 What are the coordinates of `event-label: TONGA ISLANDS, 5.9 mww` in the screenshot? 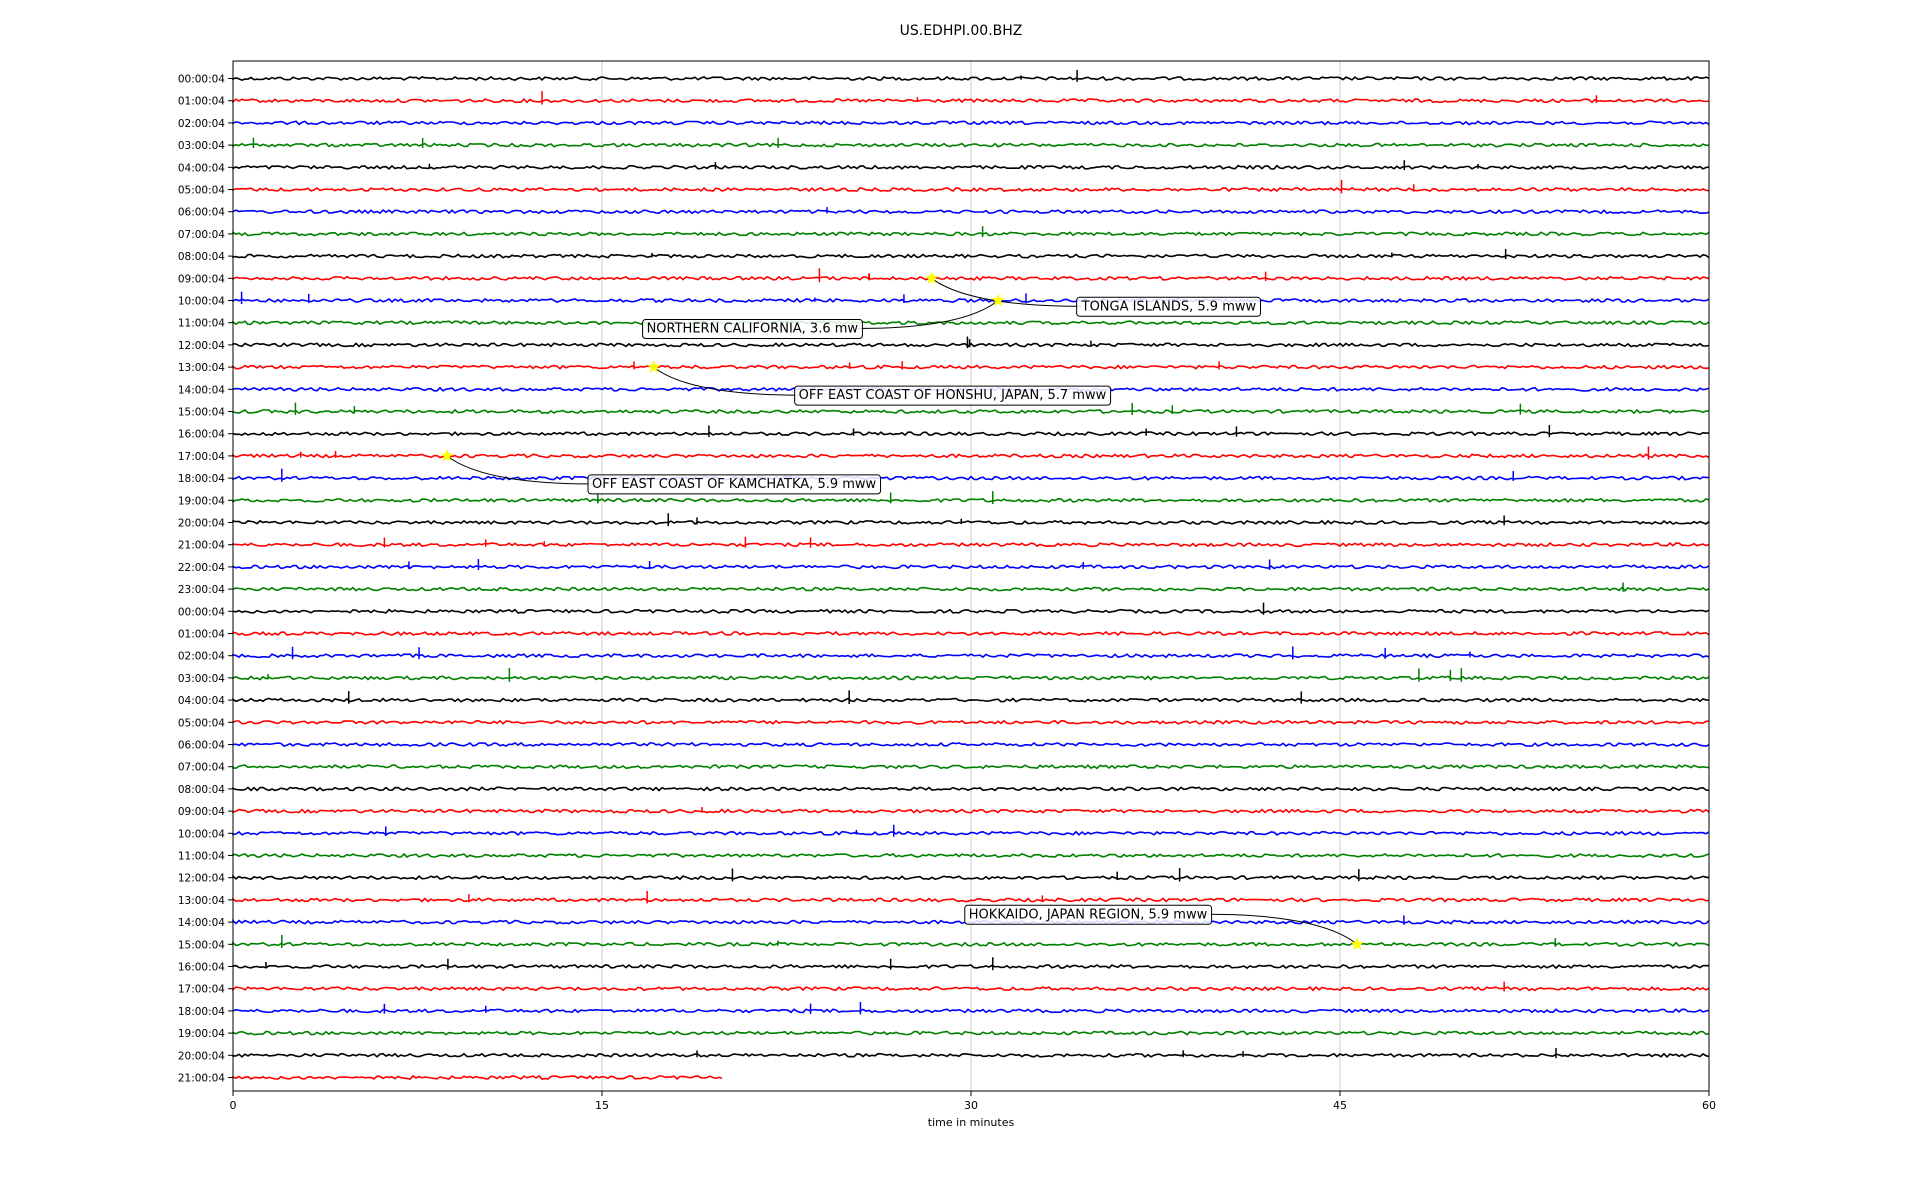 It's located at (1169, 306).